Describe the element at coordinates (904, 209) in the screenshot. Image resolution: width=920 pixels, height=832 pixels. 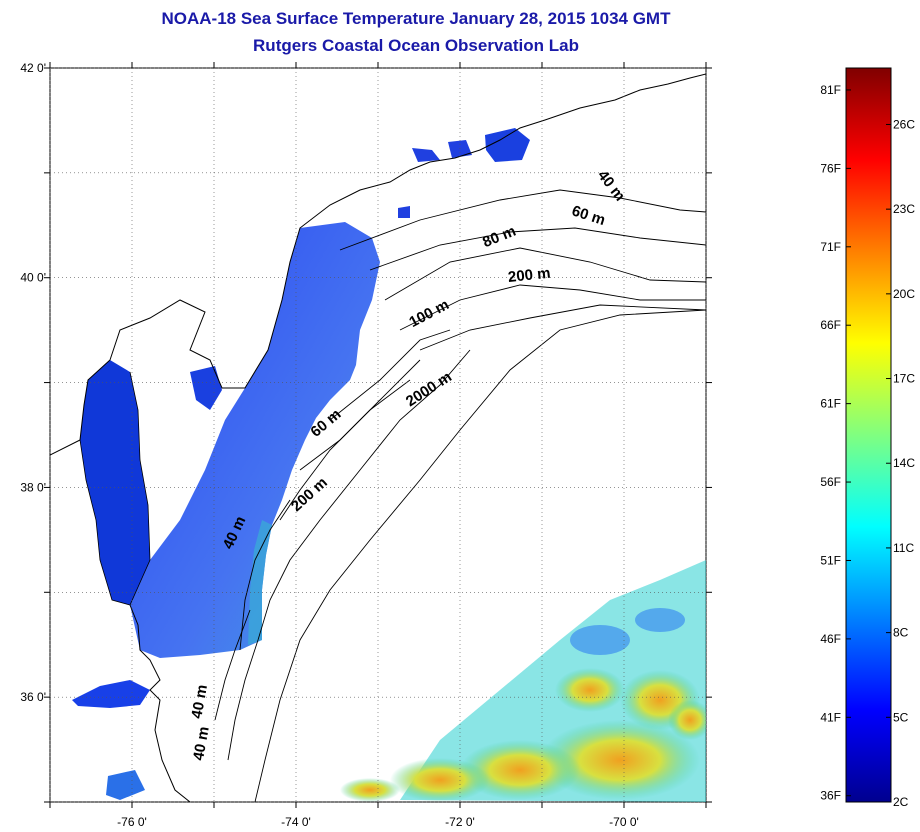
I see `cb-label-c: 23C` at that location.